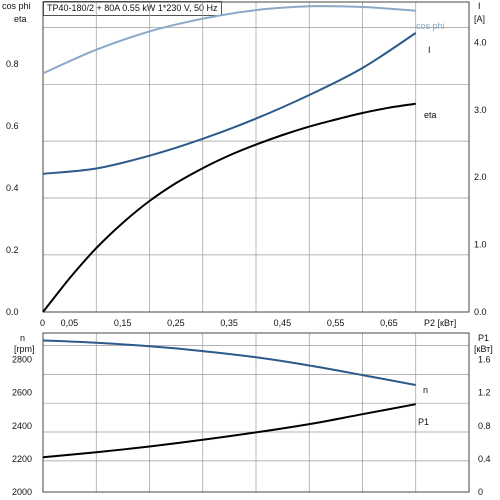 This screenshot has width=500, height=500. Describe the element at coordinates (12, 64) in the screenshot. I see `left-tick-label-top: 0.8` at that location.